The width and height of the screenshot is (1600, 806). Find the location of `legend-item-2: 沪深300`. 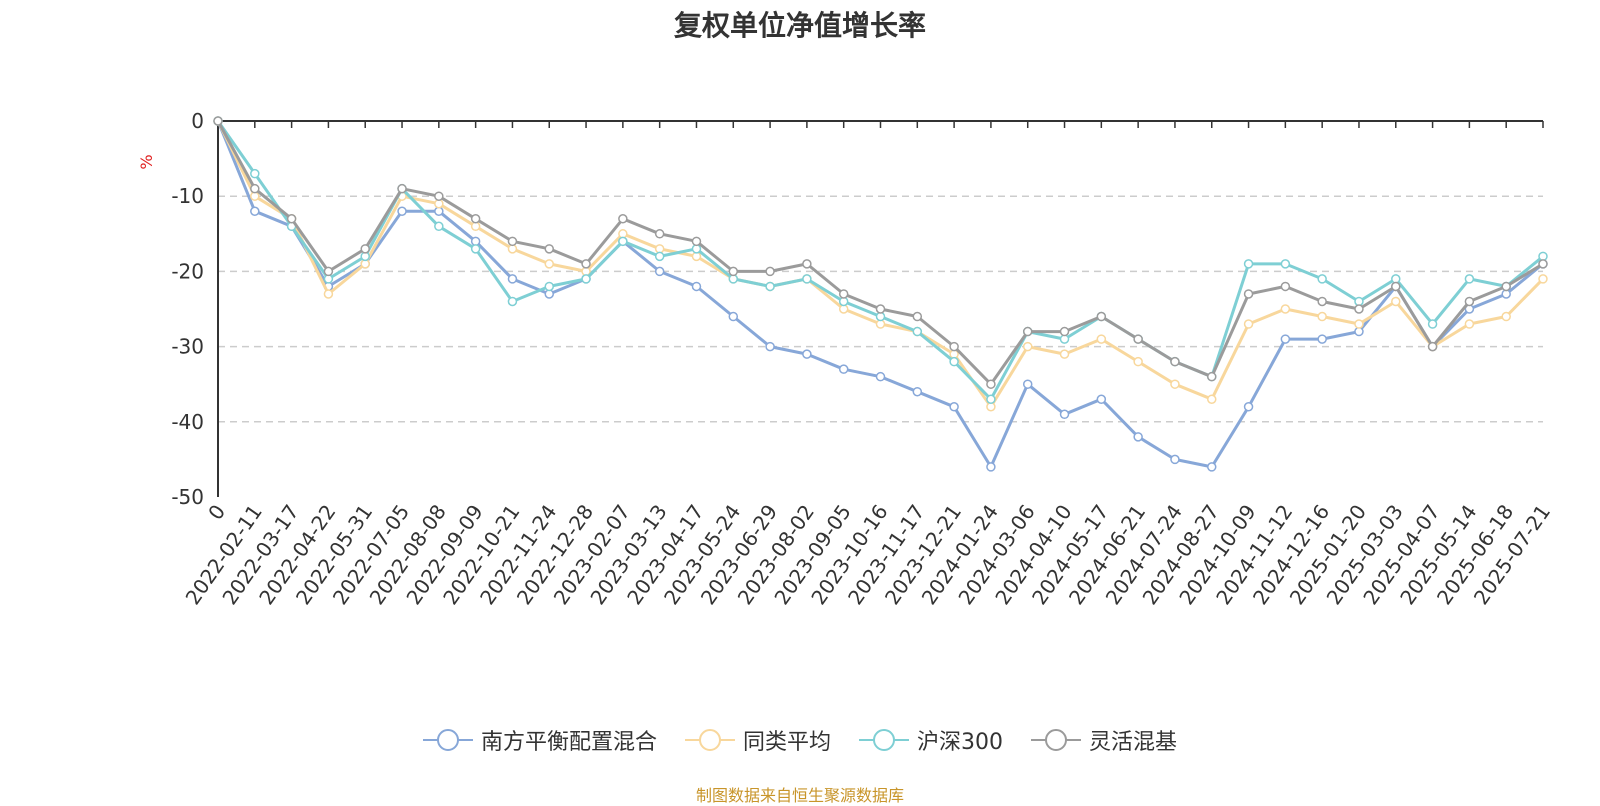

legend-item-2: 沪深300 is located at coordinates (931, 740).